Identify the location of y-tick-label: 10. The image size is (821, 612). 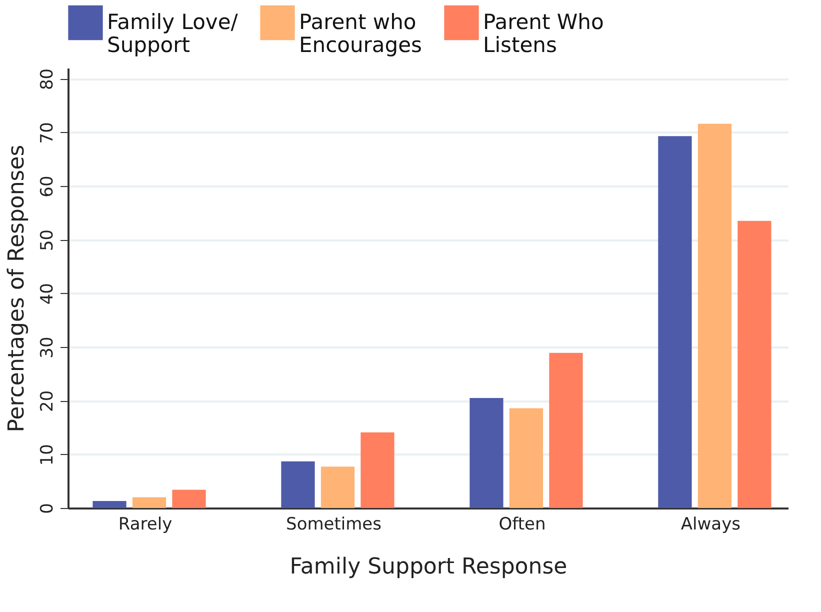
(48, 455).